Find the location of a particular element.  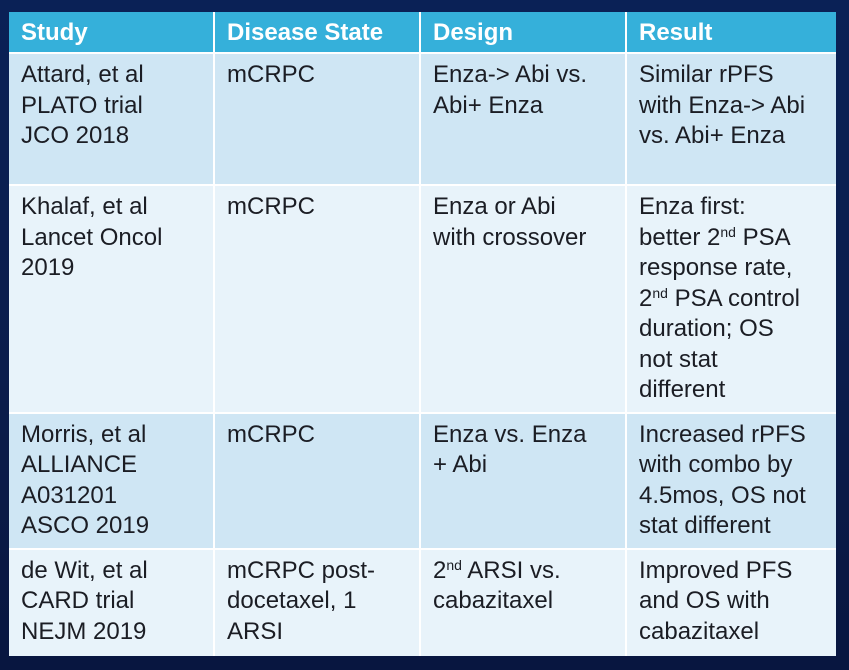

cell-line: ALLIANCE is located at coordinates (79, 464).